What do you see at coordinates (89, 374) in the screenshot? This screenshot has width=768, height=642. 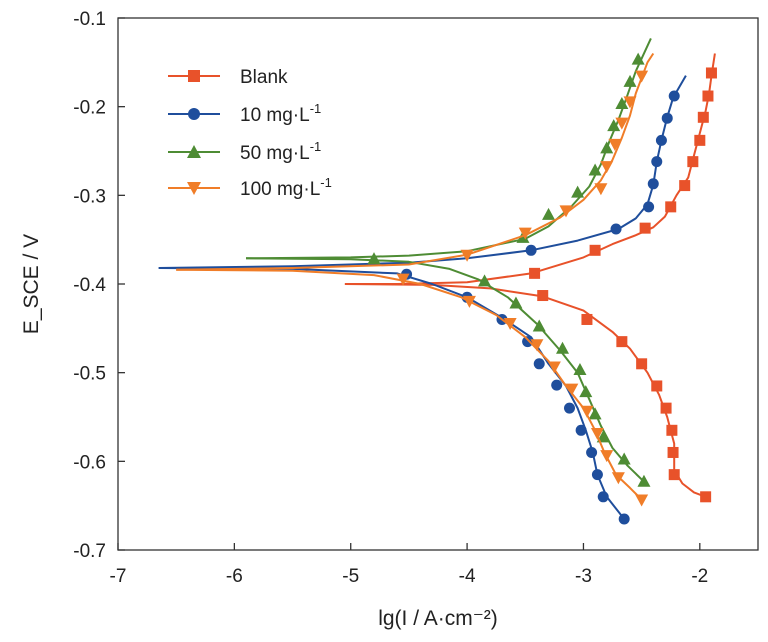 I see `y-tick-label-4: -0.5` at bounding box center [89, 374].